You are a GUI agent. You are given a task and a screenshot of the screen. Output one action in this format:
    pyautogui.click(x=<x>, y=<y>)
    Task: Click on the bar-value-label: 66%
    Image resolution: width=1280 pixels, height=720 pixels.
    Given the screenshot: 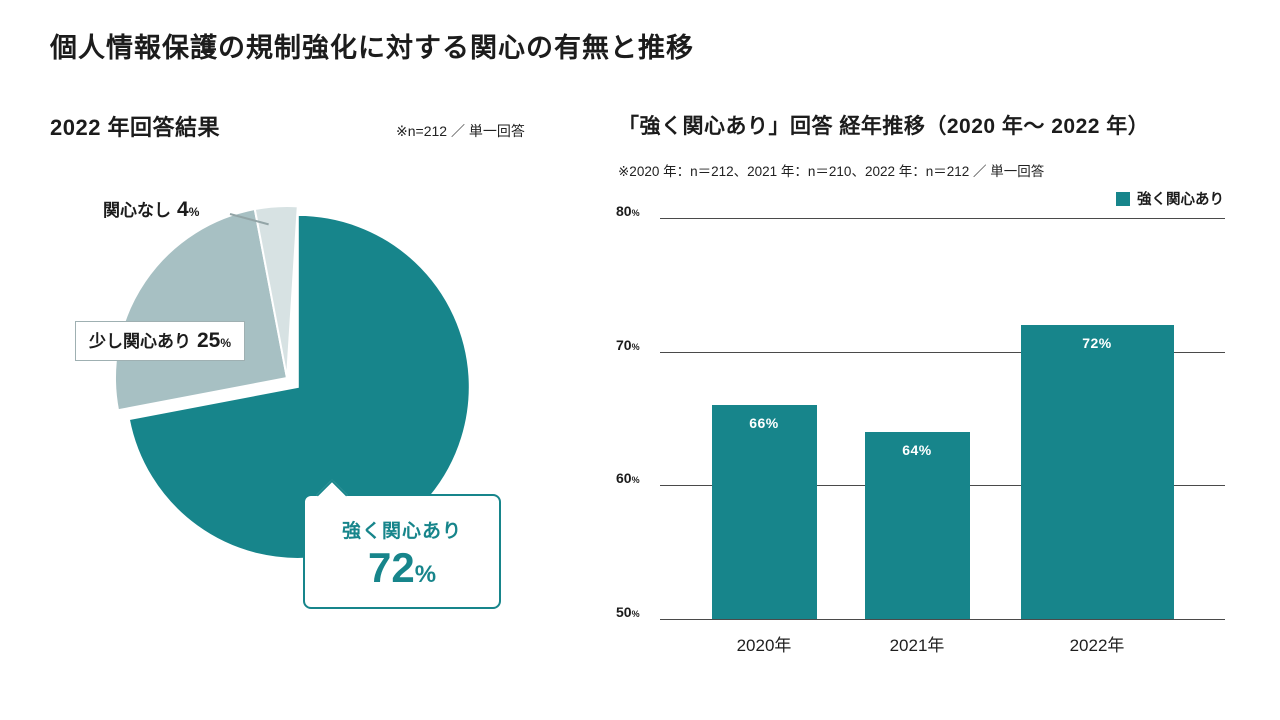 What is the action you would take?
    pyautogui.click(x=764, y=423)
    